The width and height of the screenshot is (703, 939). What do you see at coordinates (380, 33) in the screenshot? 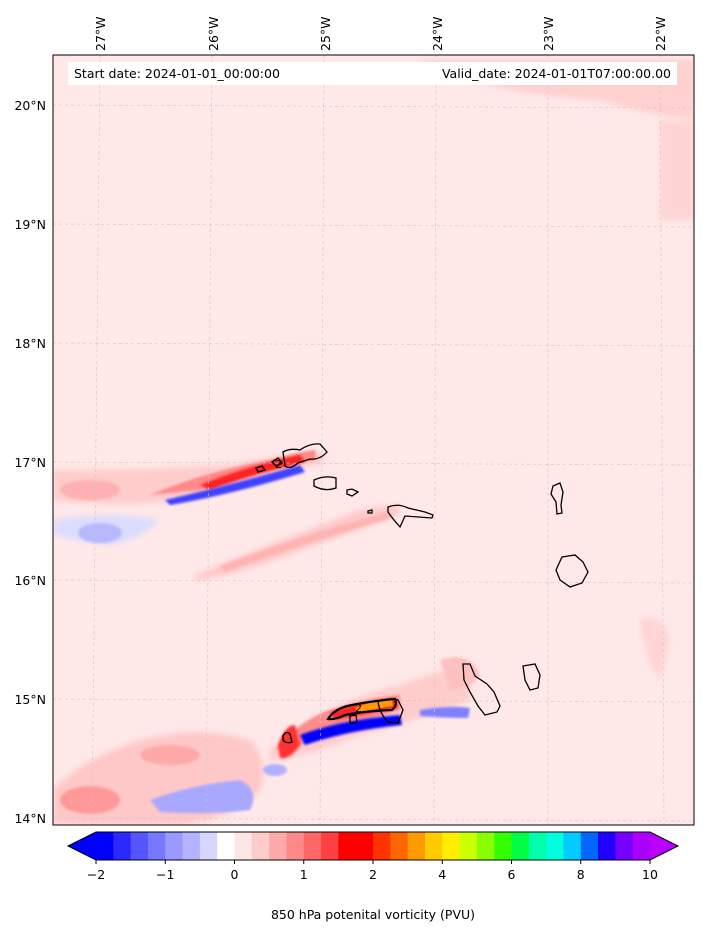
I see `longitude-labels: 27°W 26°W 25°W 24°W 23°W 22°W` at bounding box center [380, 33].